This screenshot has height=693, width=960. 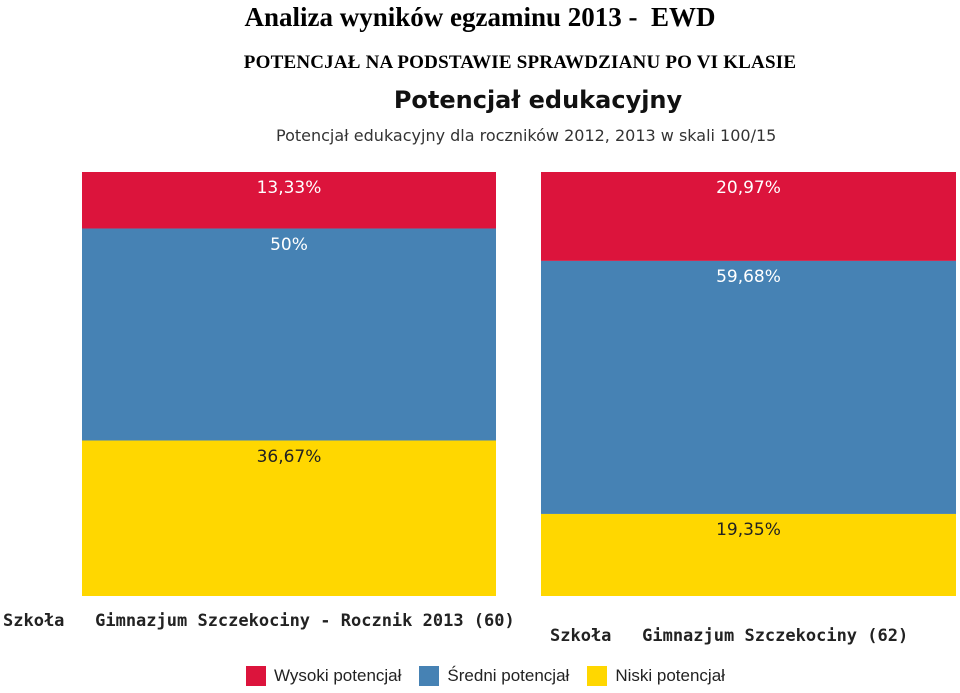 I want to click on data-label-medium-1: 50%, so click(x=289, y=244).